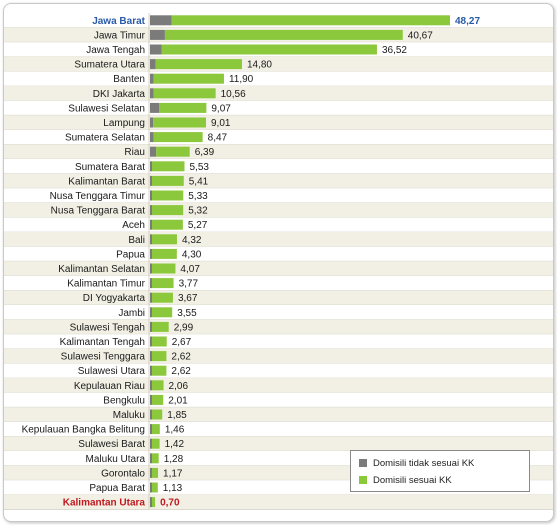  What do you see at coordinates (412, 480) in the screenshot?
I see `legend-label-matching: Domisili sesuai KK` at bounding box center [412, 480].